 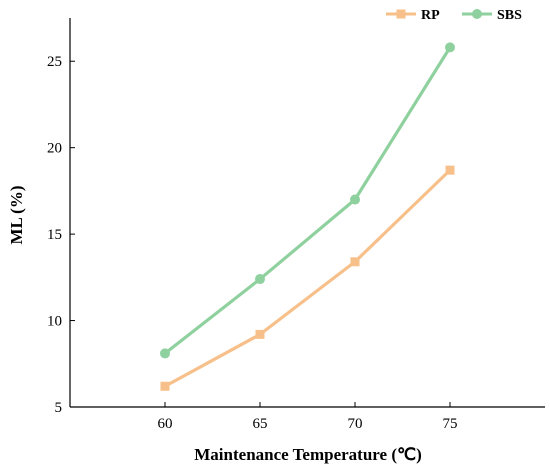 I want to click on legend-marker-rp, so click(x=401, y=14).